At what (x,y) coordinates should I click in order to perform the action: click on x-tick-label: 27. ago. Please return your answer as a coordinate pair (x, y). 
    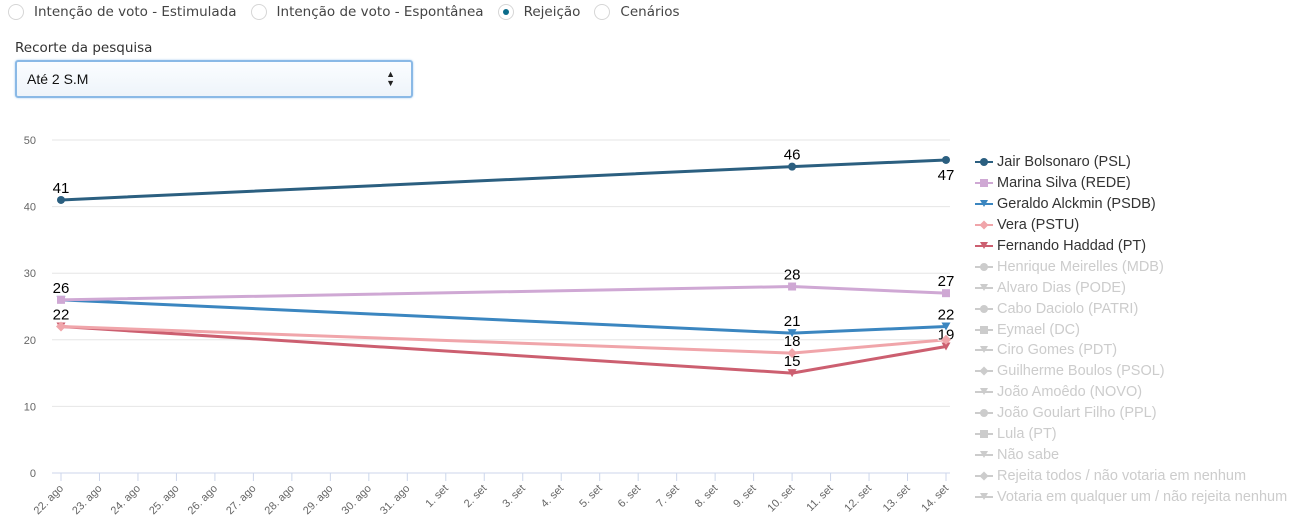
    Looking at the image, I should click on (241, 500).